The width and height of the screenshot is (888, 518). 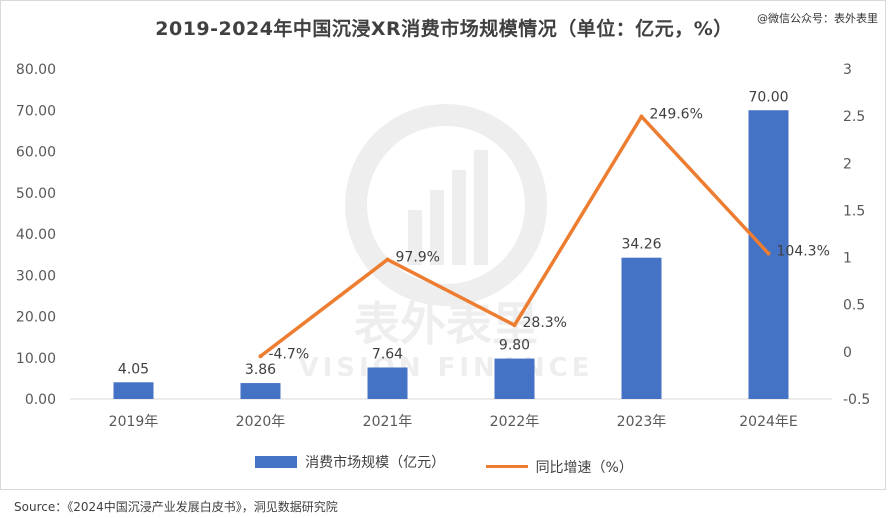 I want to click on y-right-tick-label: 2, so click(x=847, y=164).